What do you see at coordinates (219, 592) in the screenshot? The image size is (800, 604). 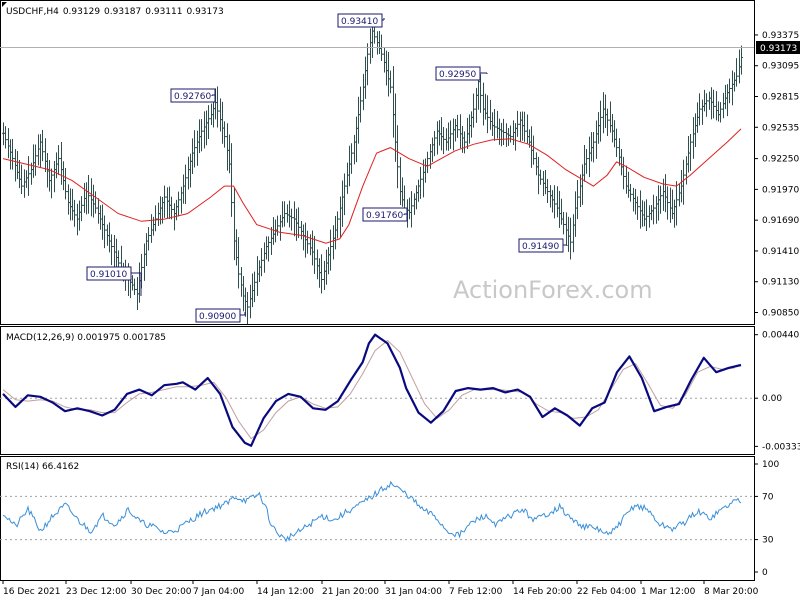 I see `x-tick-label: 7 Jan 04:00` at bounding box center [219, 592].